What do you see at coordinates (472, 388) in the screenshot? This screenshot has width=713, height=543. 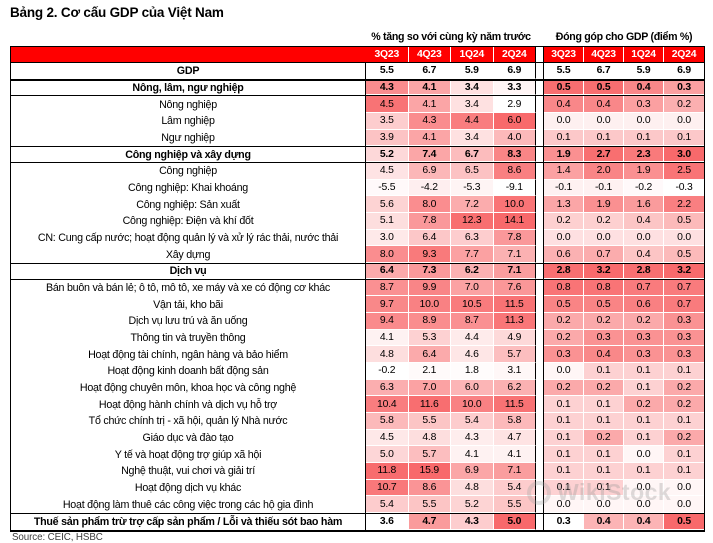 I see `growth-value-cell: 6.0` at bounding box center [472, 388].